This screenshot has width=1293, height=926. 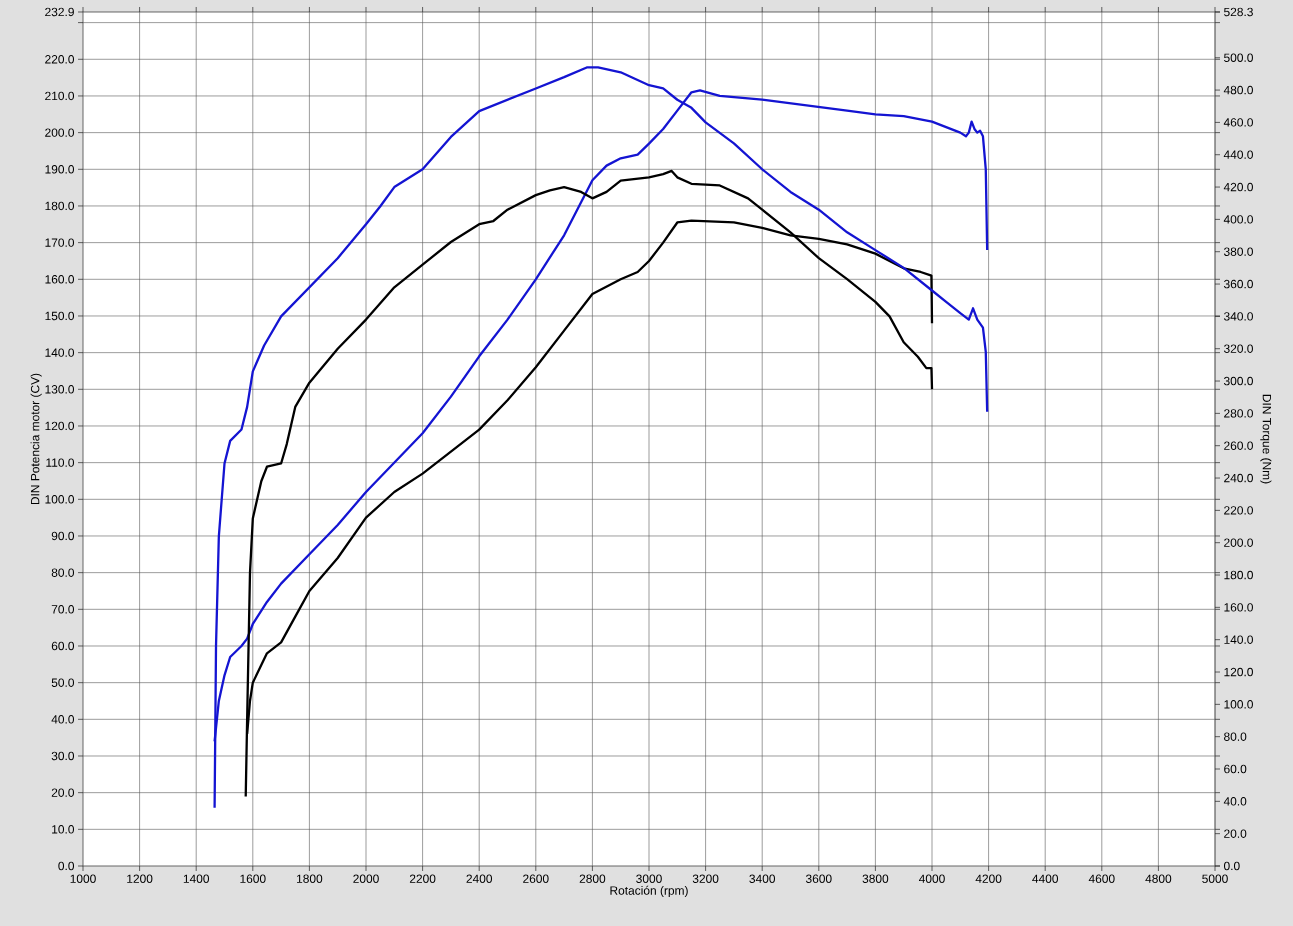 What do you see at coordinates (1238, 672) in the screenshot?
I see `y2-tick-label: 120.0` at bounding box center [1238, 672].